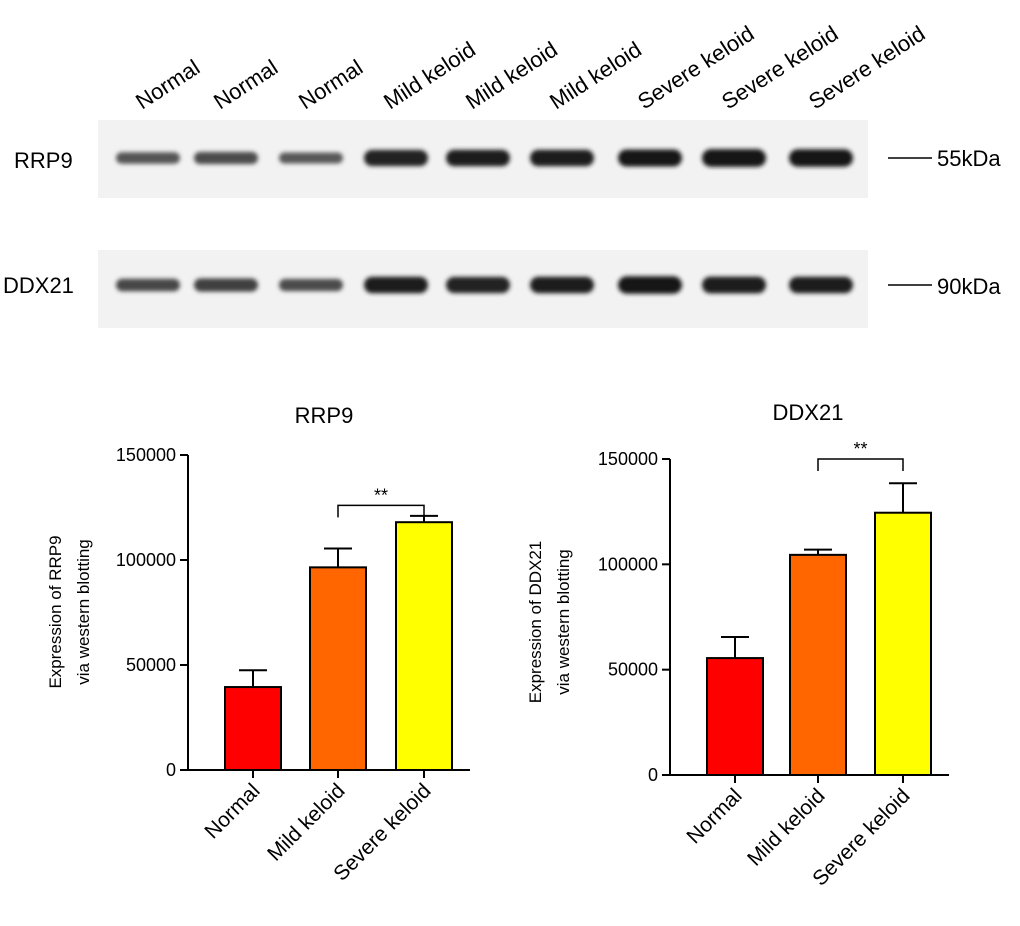 The width and height of the screenshot is (1020, 926). What do you see at coordinates (969, 158) in the screenshot?
I see `marker-label: 55kDa` at bounding box center [969, 158].